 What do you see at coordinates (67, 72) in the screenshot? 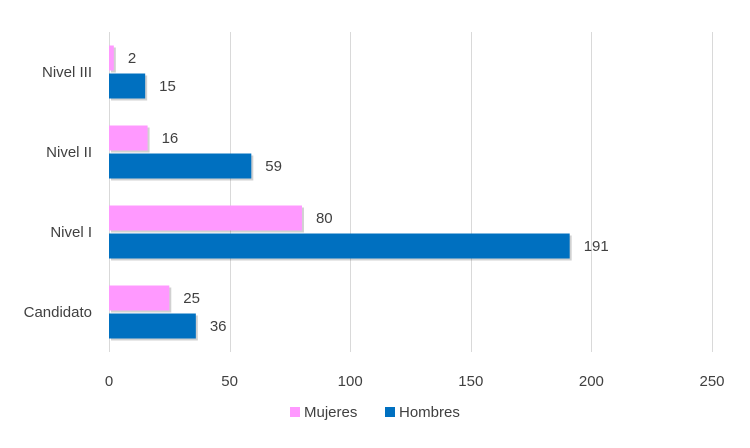
I see `y-tick-label-0: Nivel III` at bounding box center [67, 72].